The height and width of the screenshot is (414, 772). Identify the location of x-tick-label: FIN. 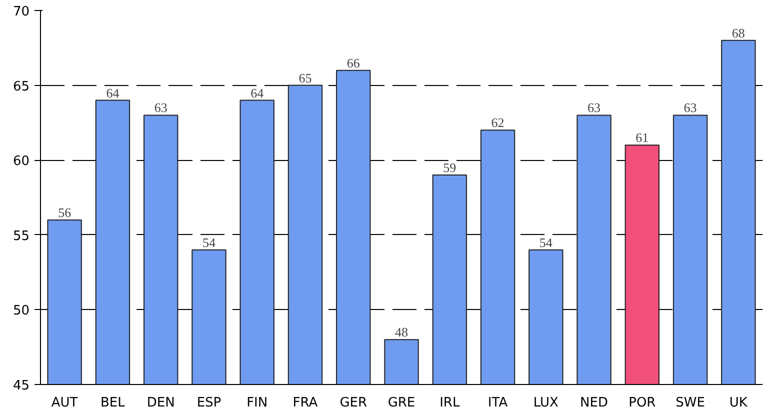
(257, 403).